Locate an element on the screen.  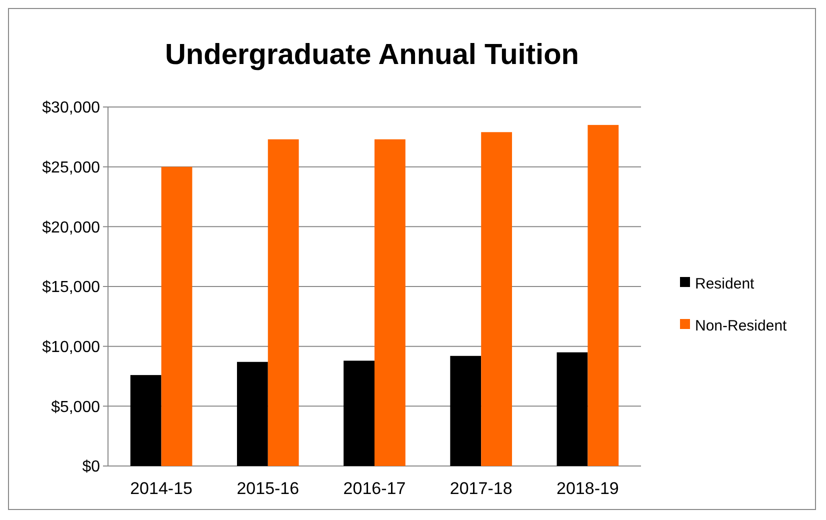
y-tick-label: $25,000 is located at coordinates (71, 167).